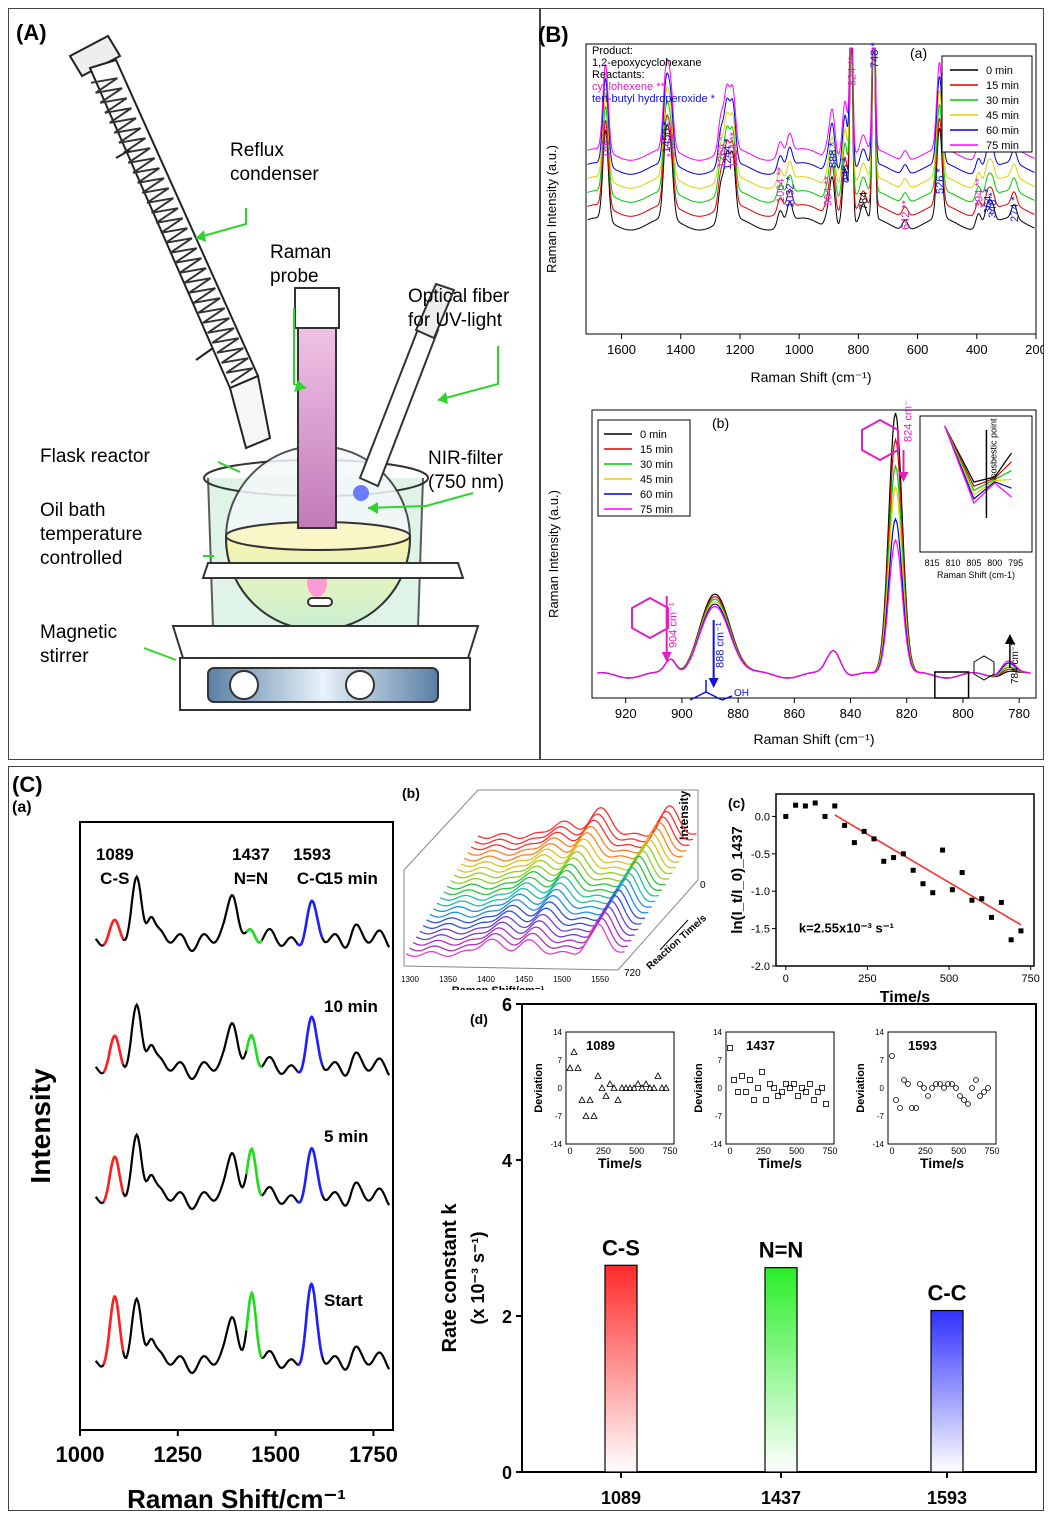 The height and width of the screenshot is (1517, 1052). Describe the element at coordinates (780, 1163) in the screenshot. I see `inset-x-label: Time/s` at that location.